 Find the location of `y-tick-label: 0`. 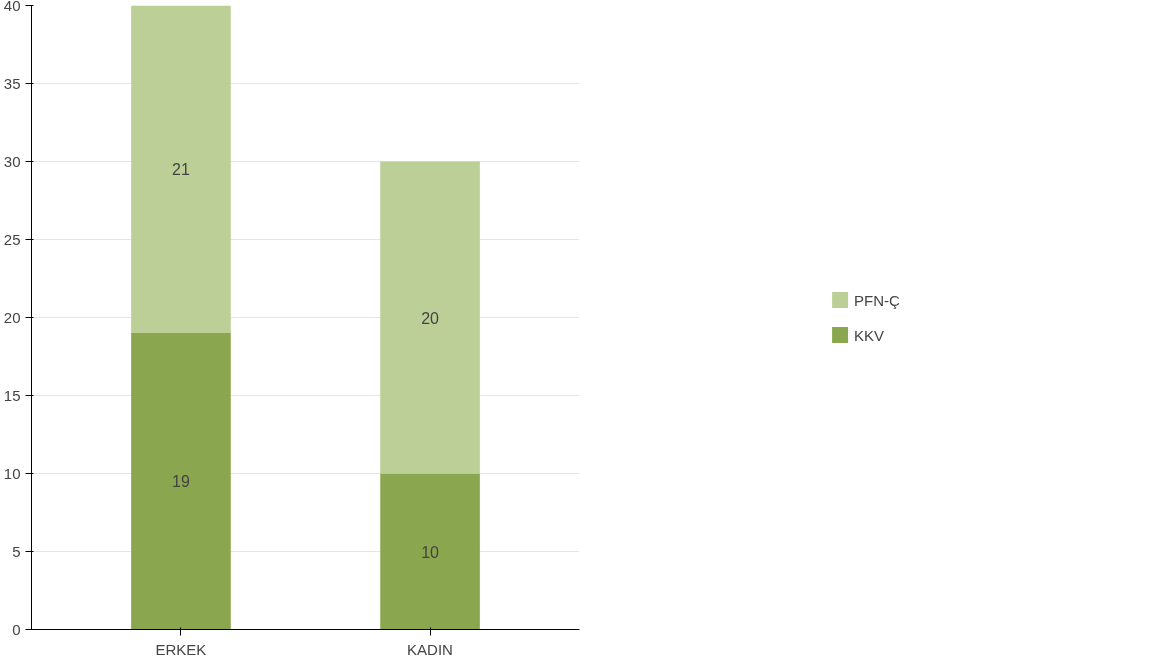

y-tick-label: 0 is located at coordinates (16, 629).